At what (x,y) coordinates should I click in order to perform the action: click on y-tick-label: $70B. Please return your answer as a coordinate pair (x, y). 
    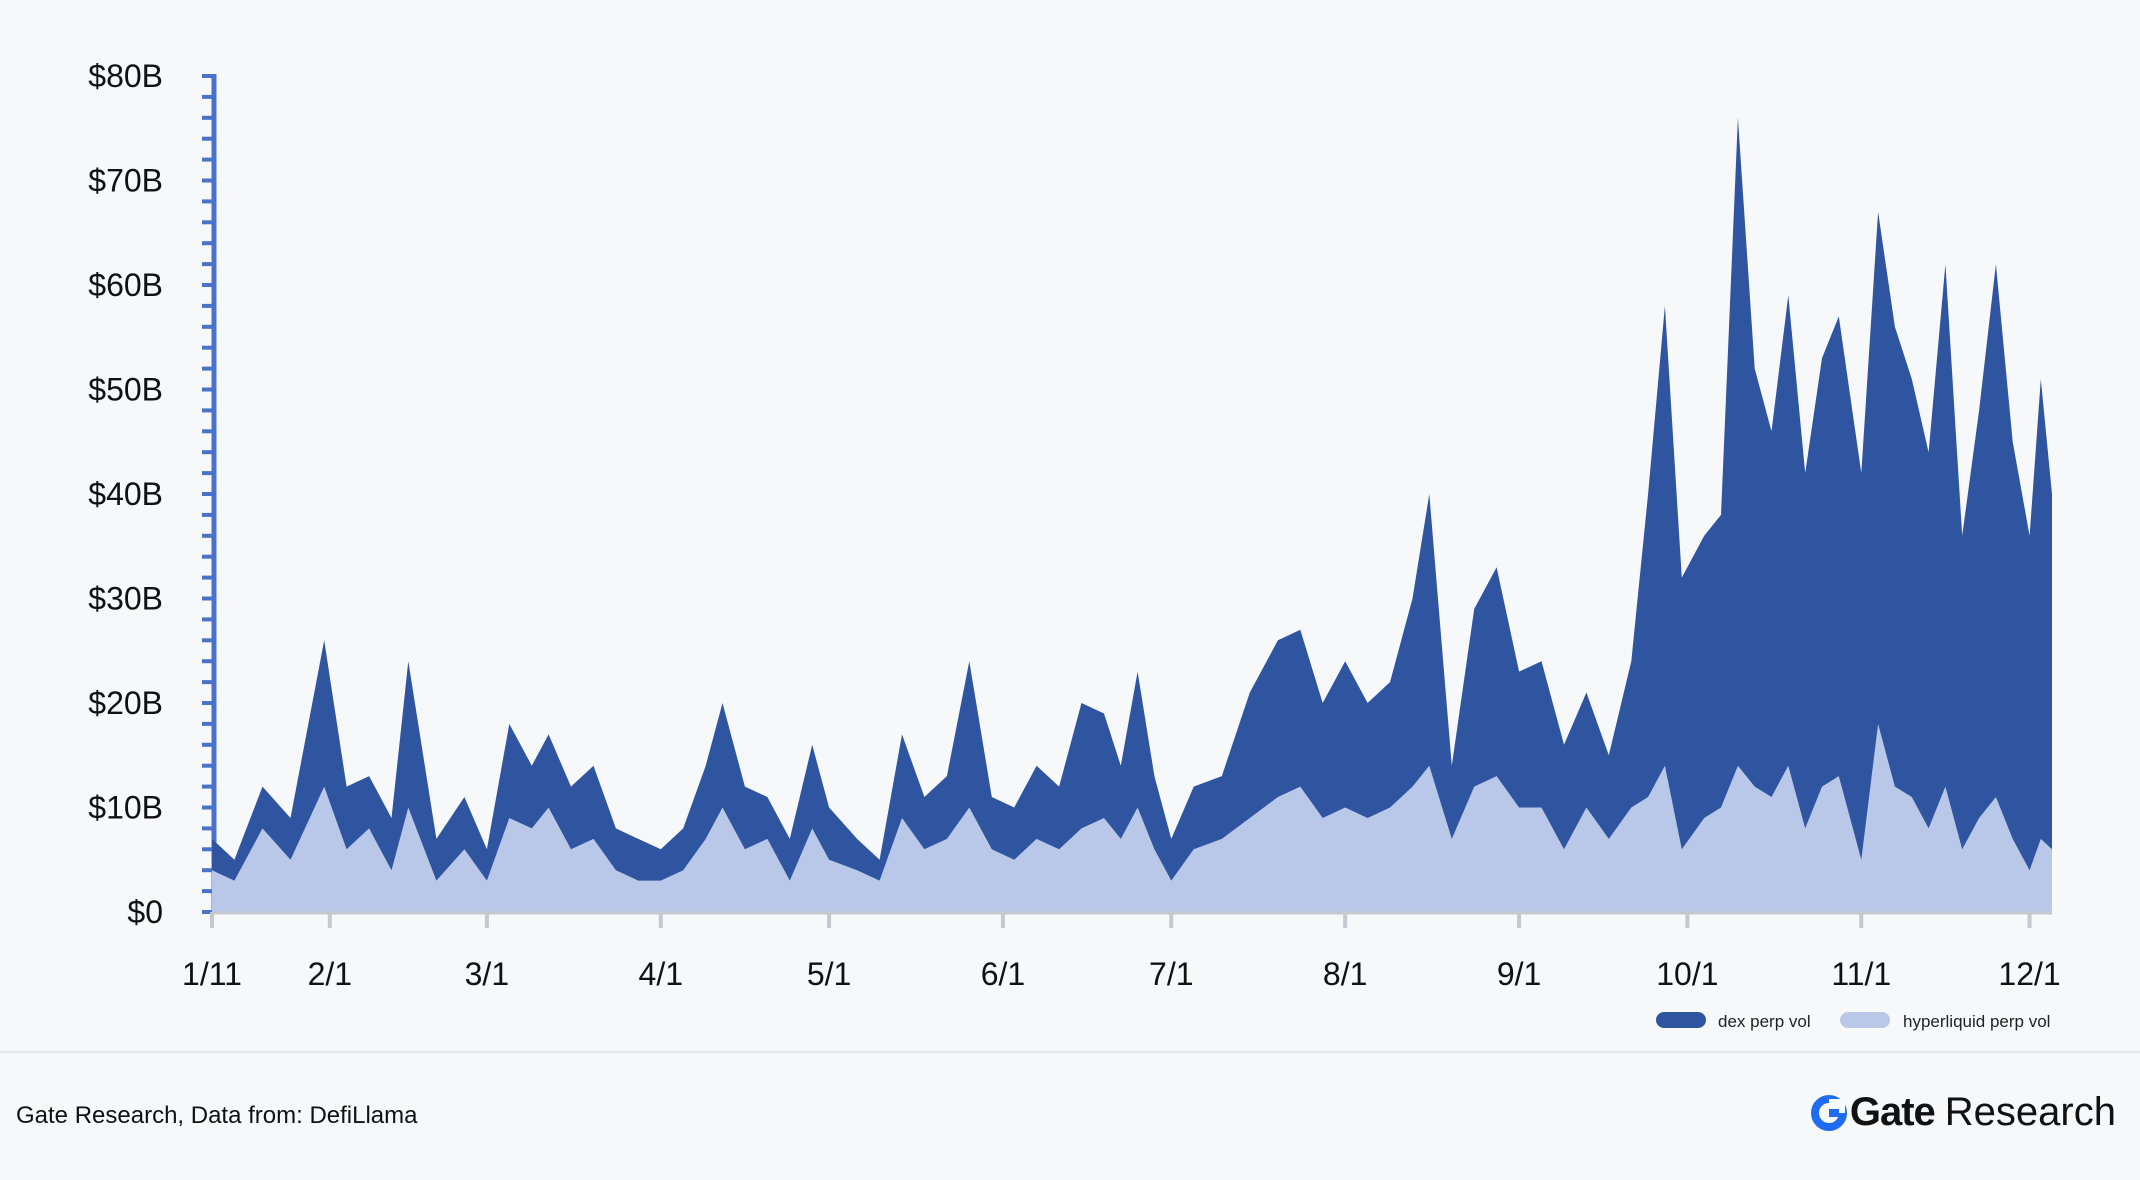
    Looking at the image, I should click on (125, 181).